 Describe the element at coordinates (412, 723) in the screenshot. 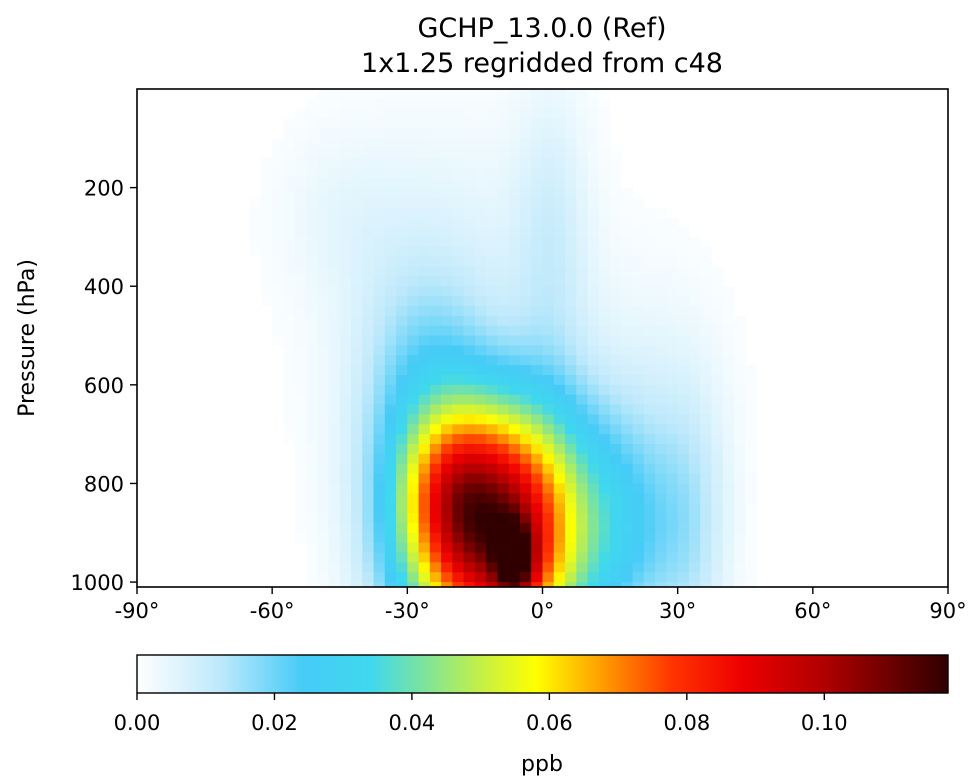

I see `colorbar-tick-label: 0.04` at that location.